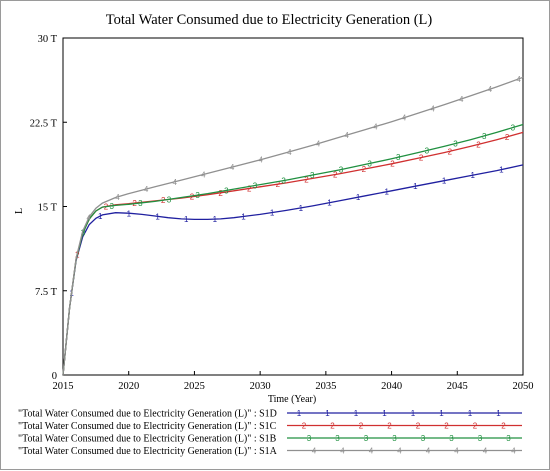 The width and height of the screenshot is (550, 471). I want to click on x-tick-label: 2040, so click(391, 386).